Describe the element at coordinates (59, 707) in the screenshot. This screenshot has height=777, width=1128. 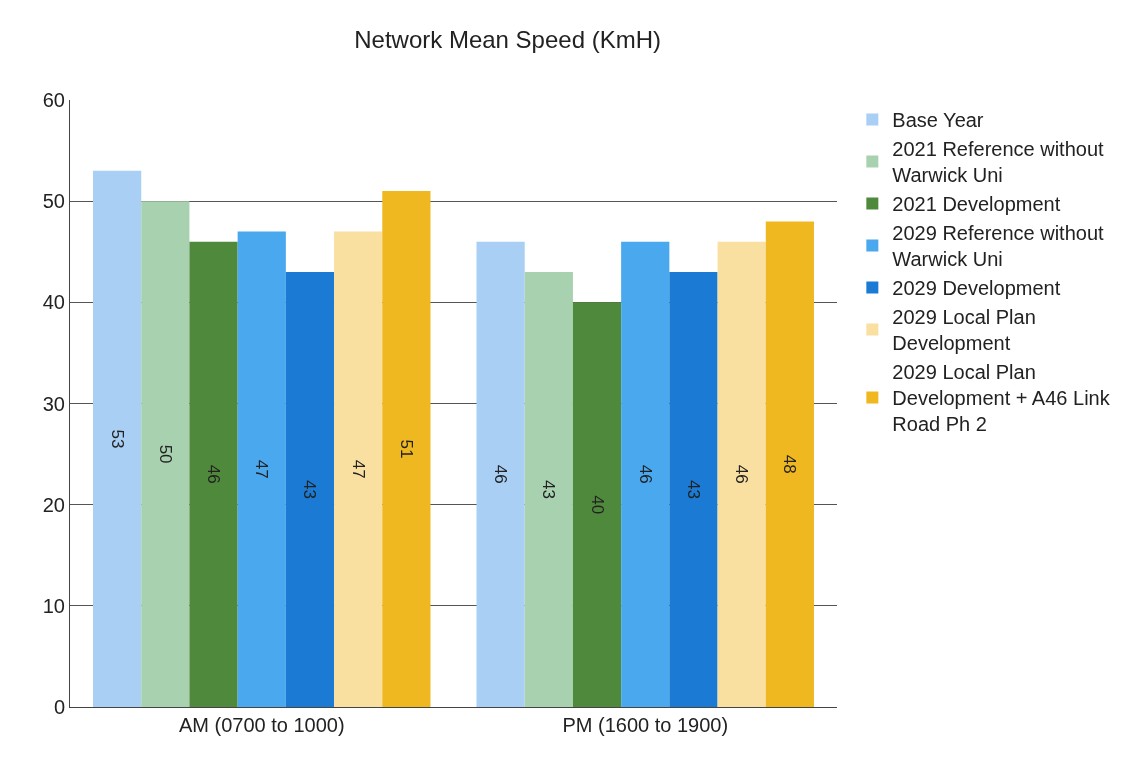
I see `y-tick-label: 0` at that location.